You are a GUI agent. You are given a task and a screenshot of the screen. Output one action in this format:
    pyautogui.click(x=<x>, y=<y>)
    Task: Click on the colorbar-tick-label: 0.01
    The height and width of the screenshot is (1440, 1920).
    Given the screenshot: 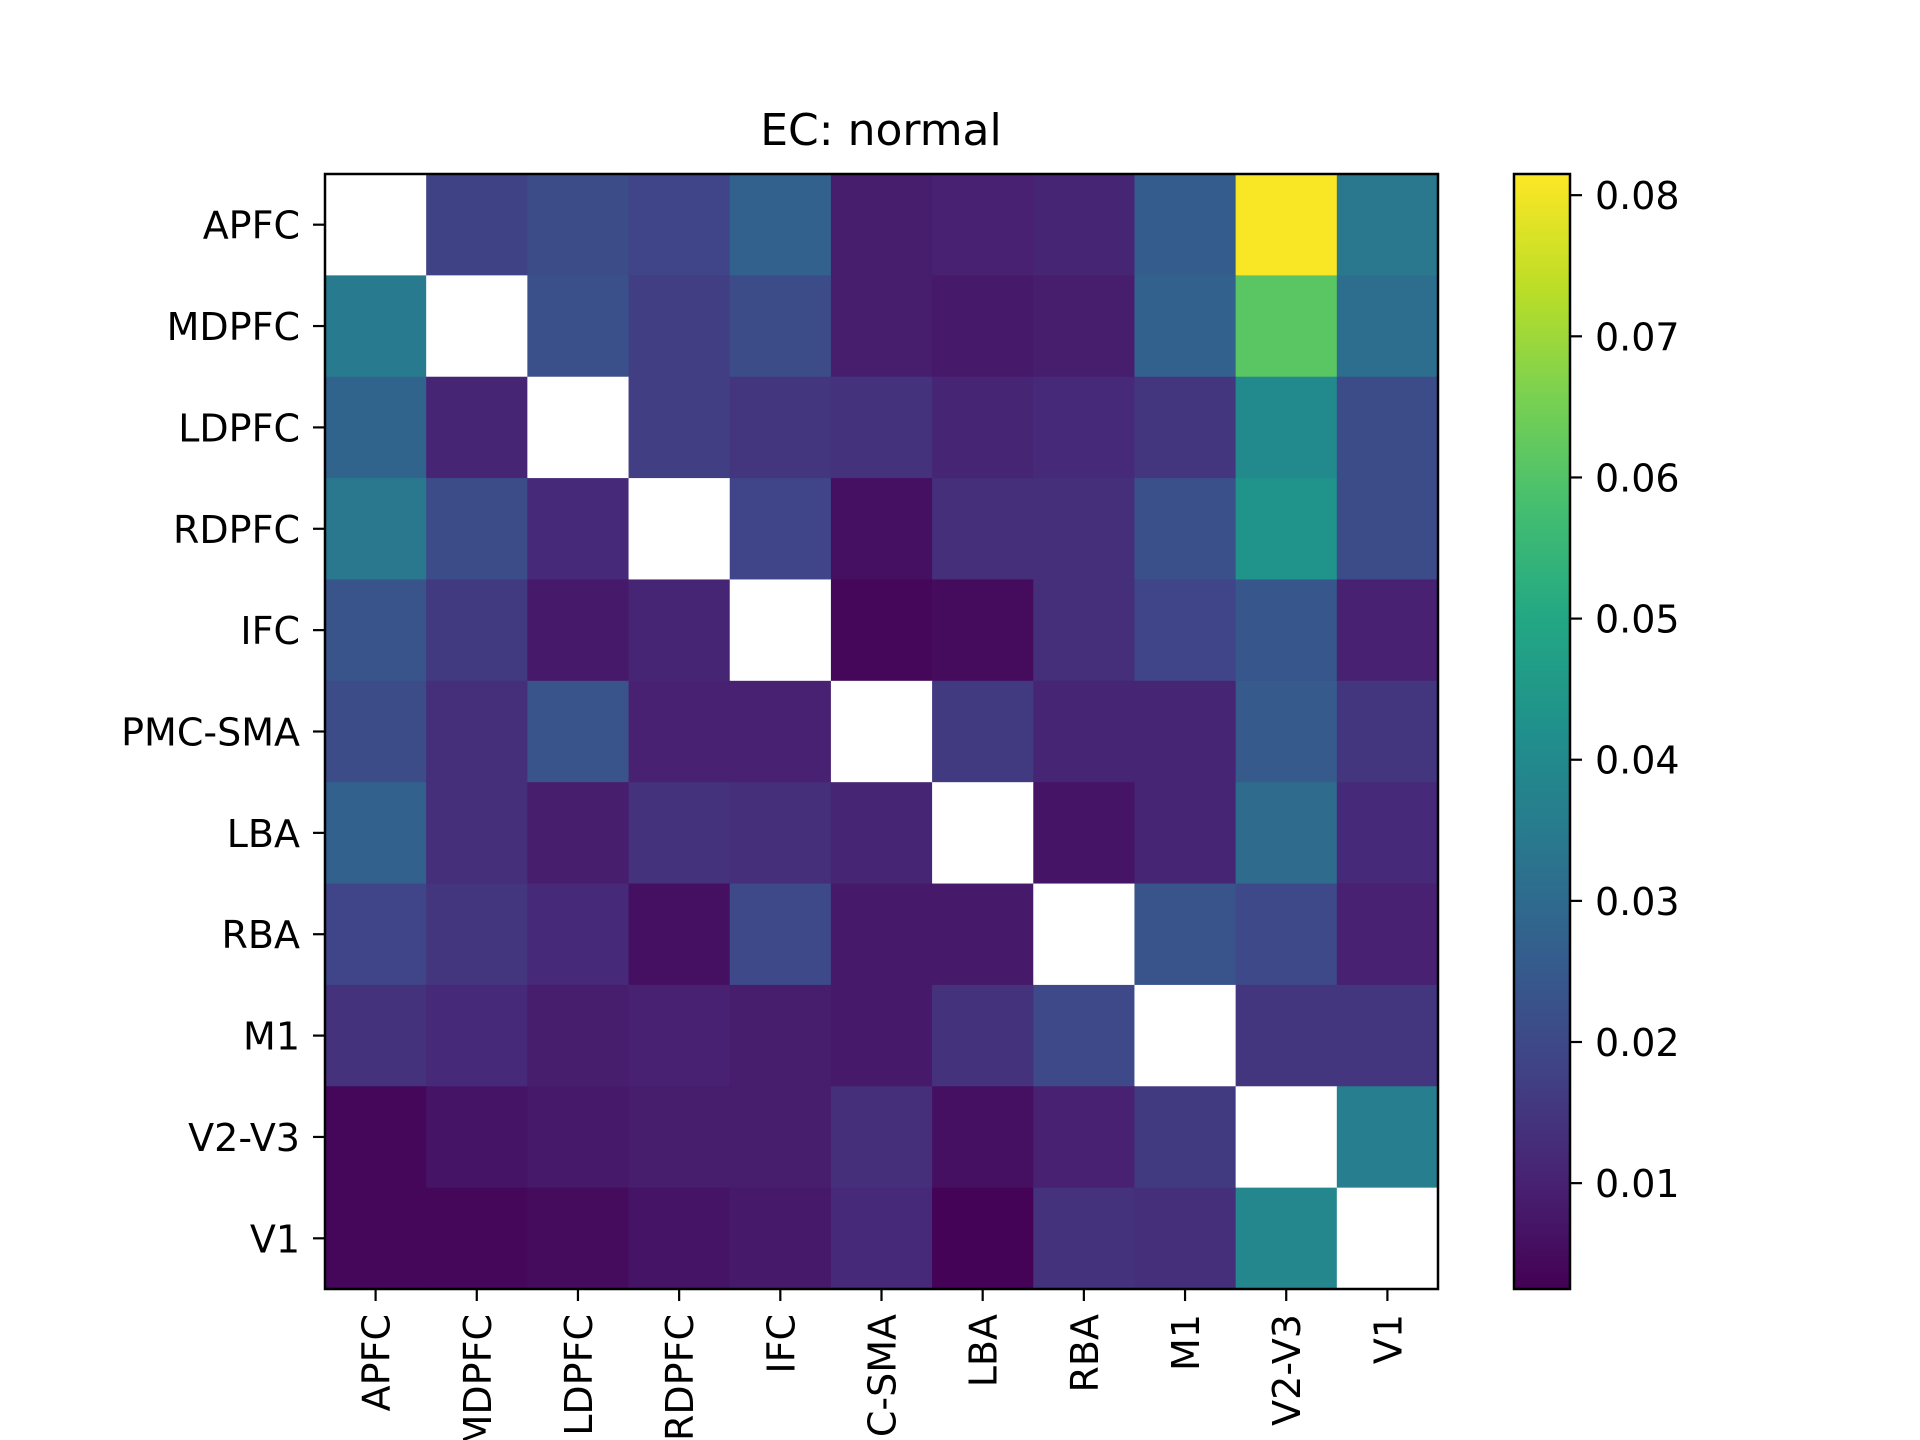 What is the action you would take?
    pyautogui.click(x=1637, y=1184)
    